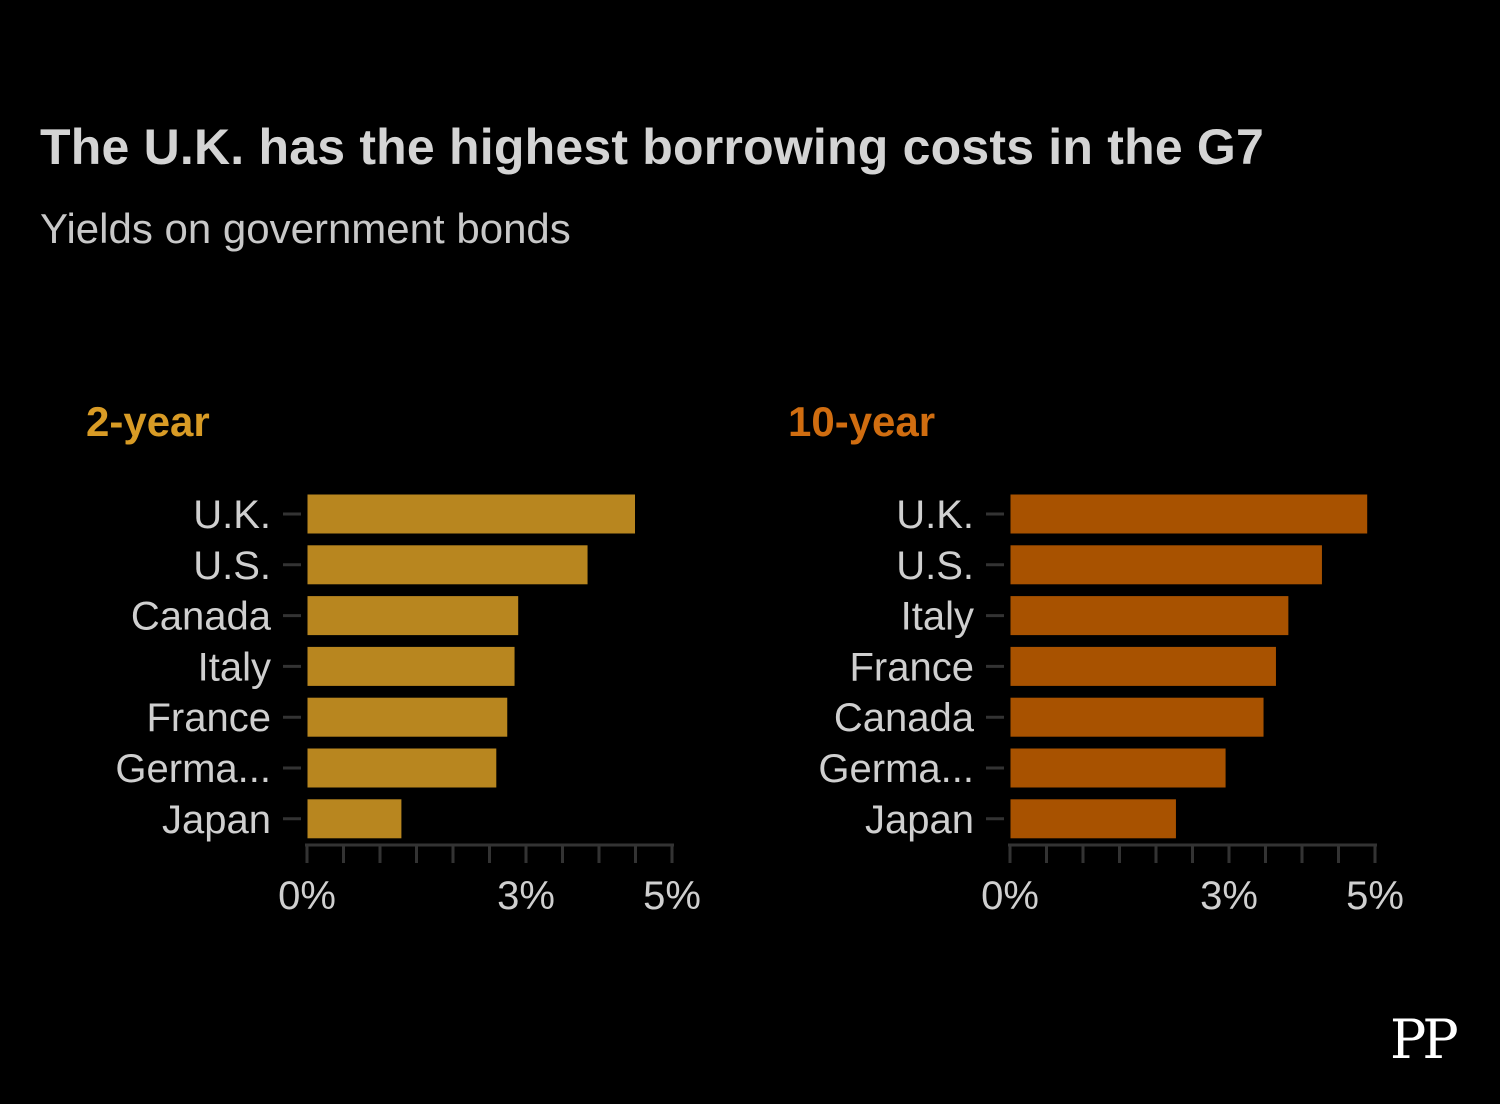  What do you see at coordinates (935, 566) in the screenshot?
I see `category-label-10yr: U.S.` at bounding box center [935, 566].